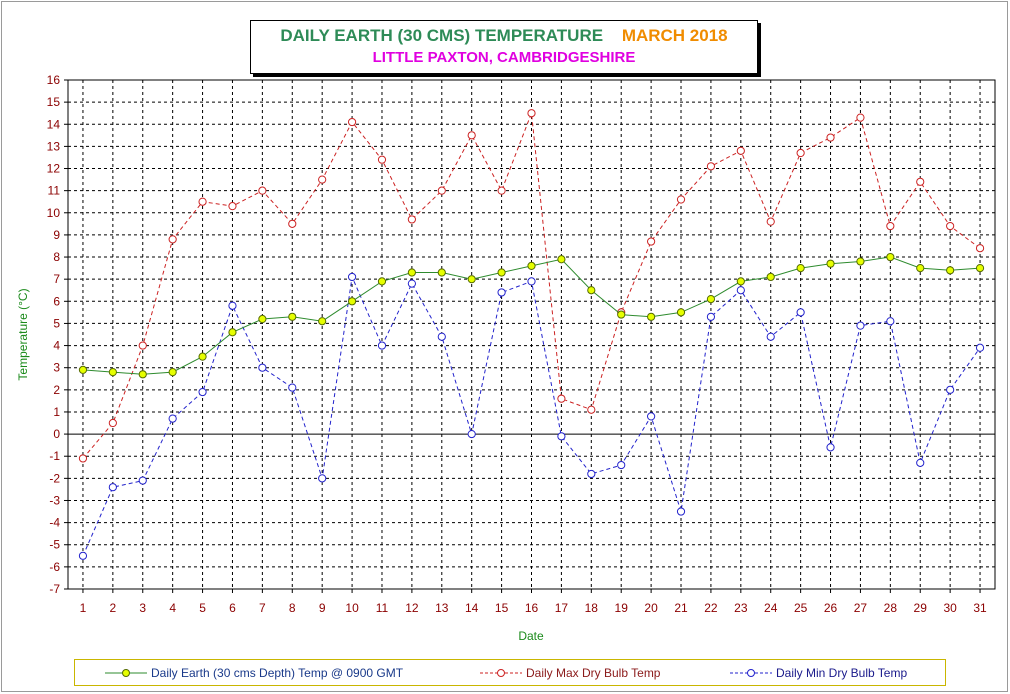  I want to click on chart-subtitle: LITTLE PAXTON, CAMBRIDGESHIRE, so click(504, 57).